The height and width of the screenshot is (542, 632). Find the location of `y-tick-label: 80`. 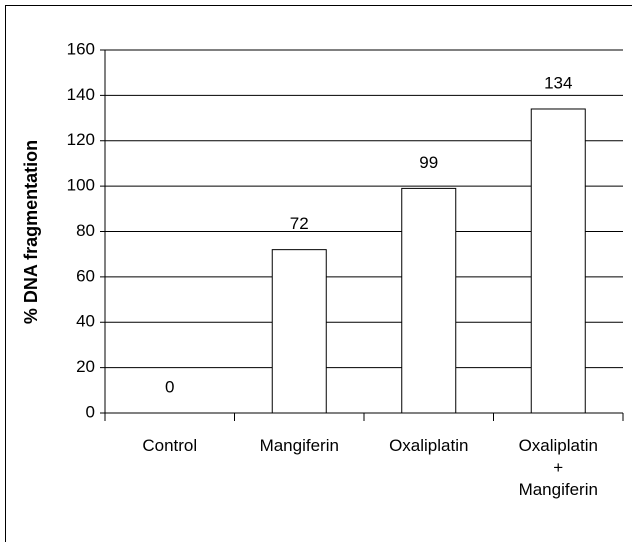

y-tick-label: 80 is located at coordinates (85, 230).